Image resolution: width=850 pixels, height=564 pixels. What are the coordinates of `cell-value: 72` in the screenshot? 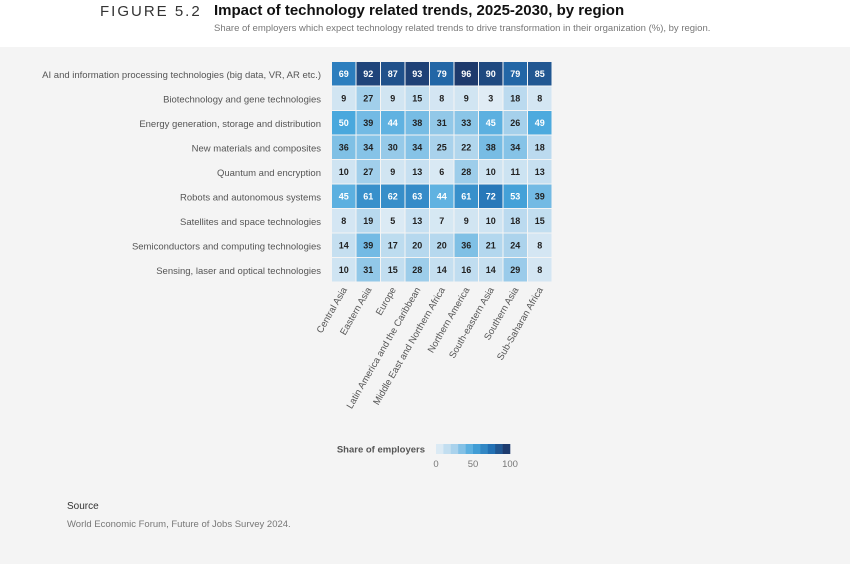 It's located at (491, 196).